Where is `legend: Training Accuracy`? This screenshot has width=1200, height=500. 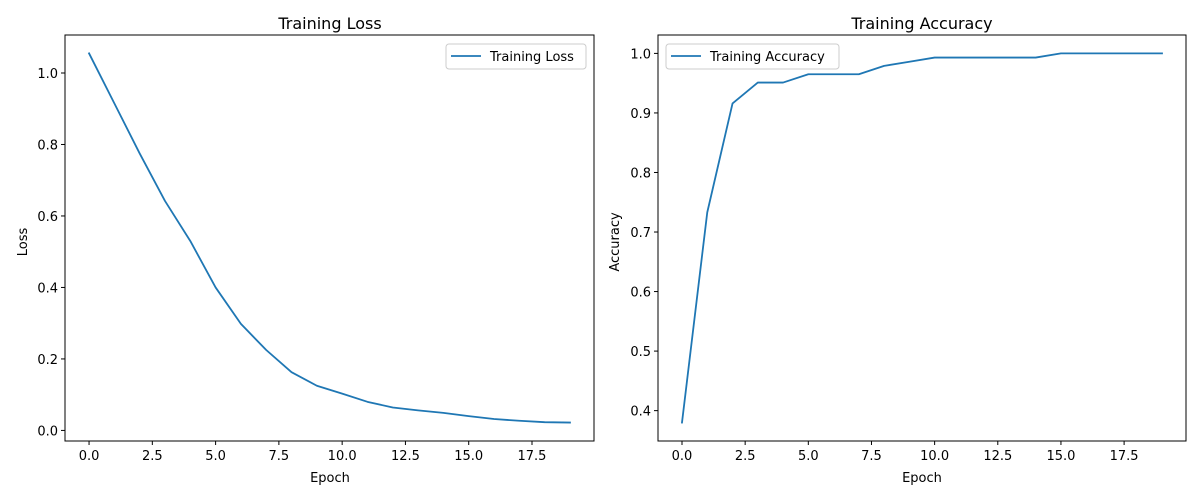
legend: Training Accuracy is located at coordinates (752, 56).